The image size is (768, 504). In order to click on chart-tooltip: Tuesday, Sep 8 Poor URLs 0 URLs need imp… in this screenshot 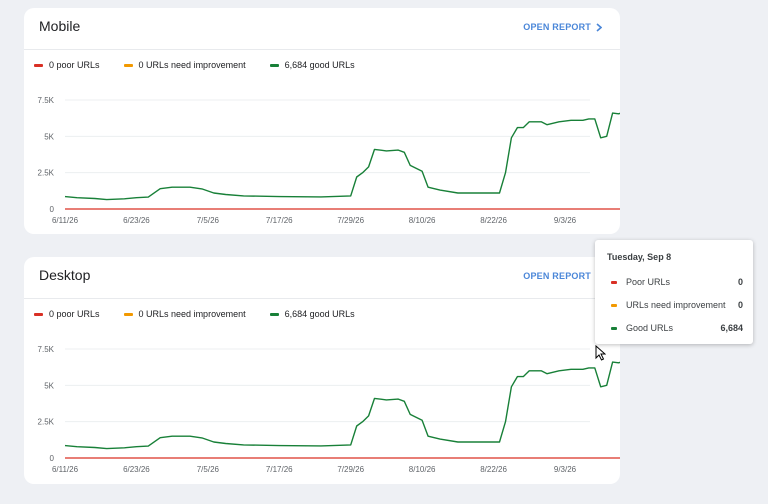, I will do `click(674, 292)`.